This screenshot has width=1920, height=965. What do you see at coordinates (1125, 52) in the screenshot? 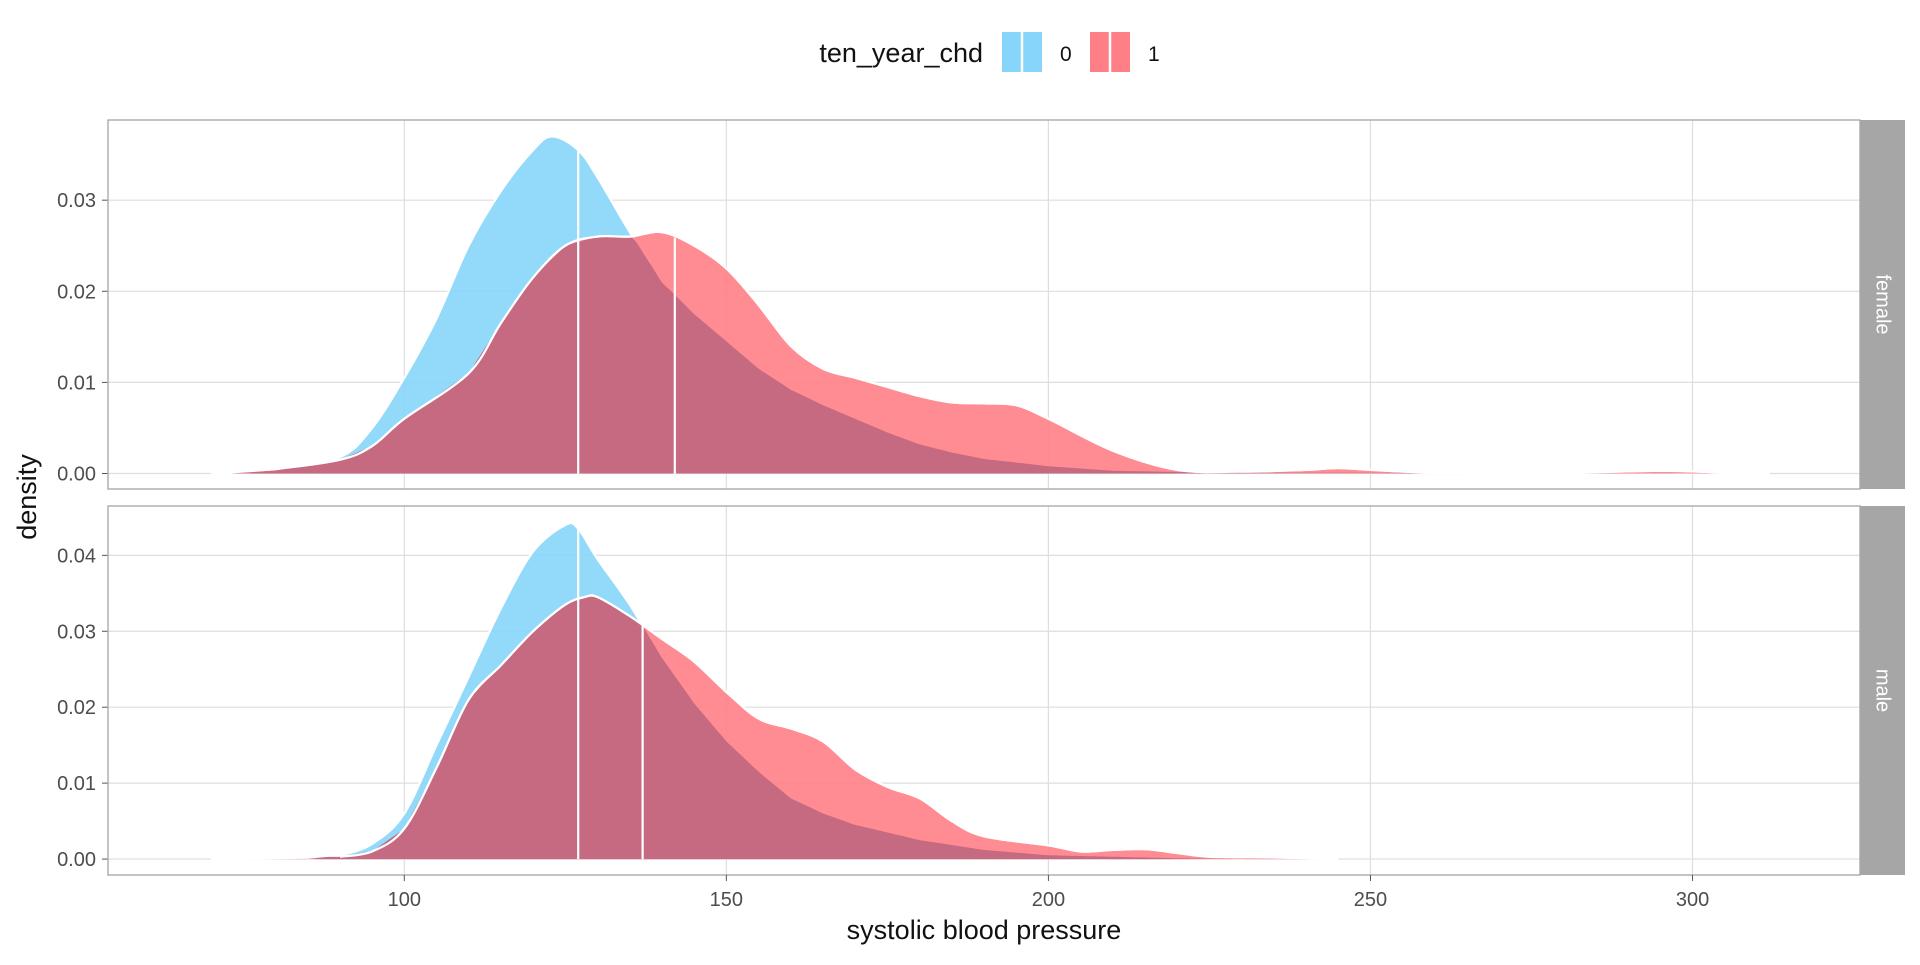
I see `legend-key-1: 1` at bounding box center [1125, 52].